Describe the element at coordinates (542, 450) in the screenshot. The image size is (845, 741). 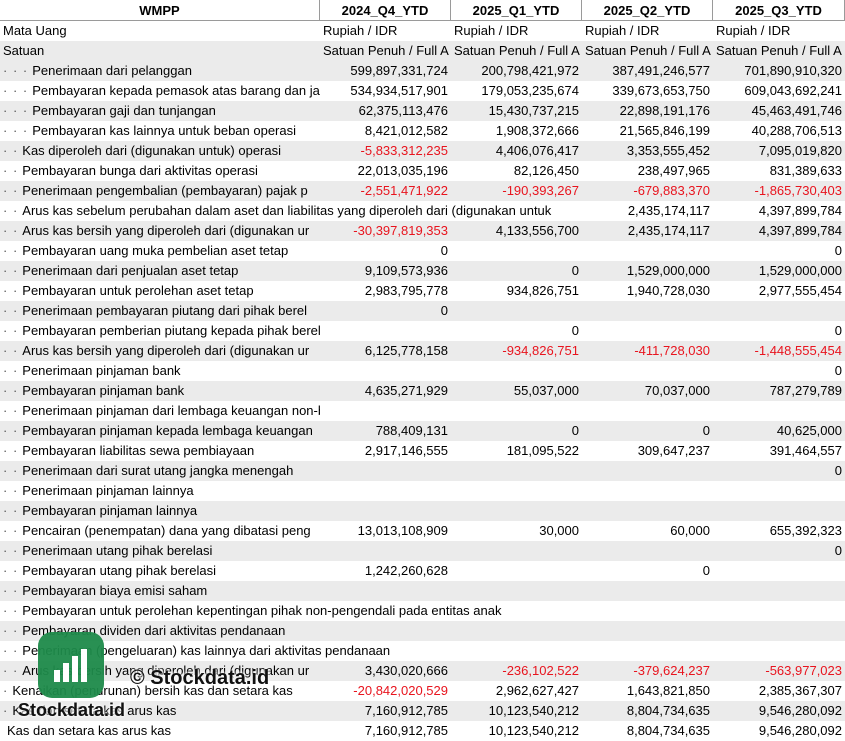
I see `value-cell: 181,095,522` at that location.